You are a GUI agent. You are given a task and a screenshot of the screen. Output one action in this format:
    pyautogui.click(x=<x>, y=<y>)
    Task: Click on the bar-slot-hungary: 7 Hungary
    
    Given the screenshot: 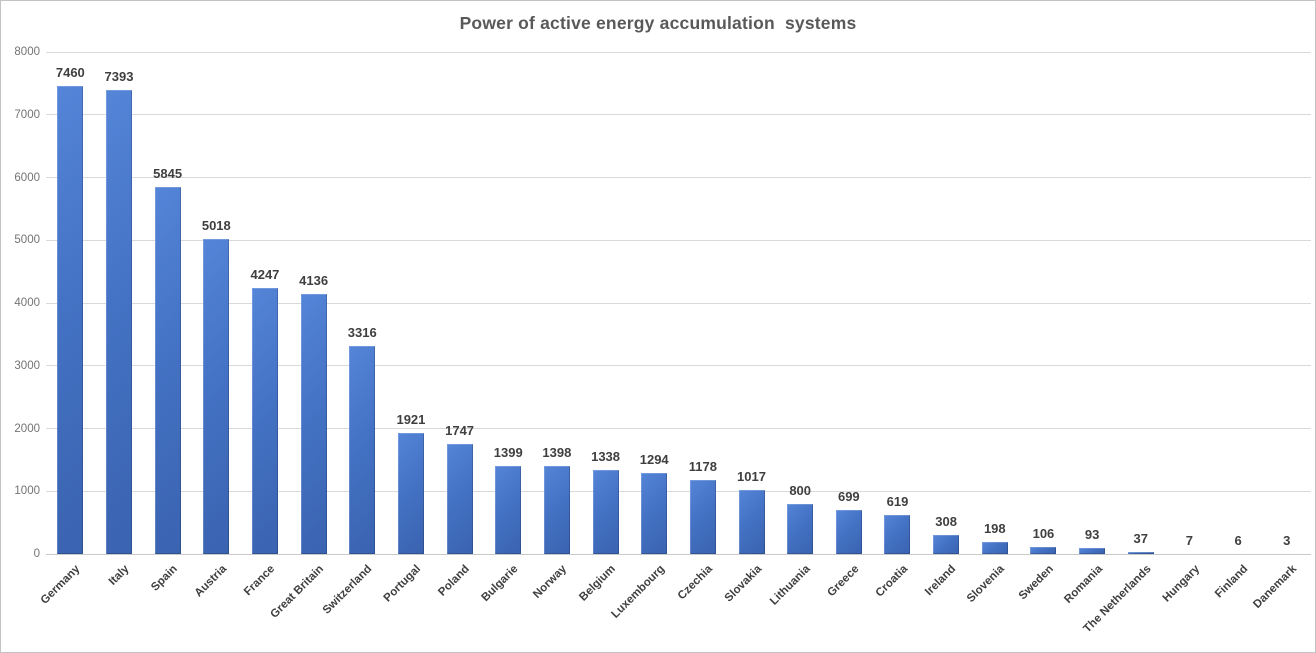 What is the action you would take?
    pyautogui.click(x=1187, y=328)
    